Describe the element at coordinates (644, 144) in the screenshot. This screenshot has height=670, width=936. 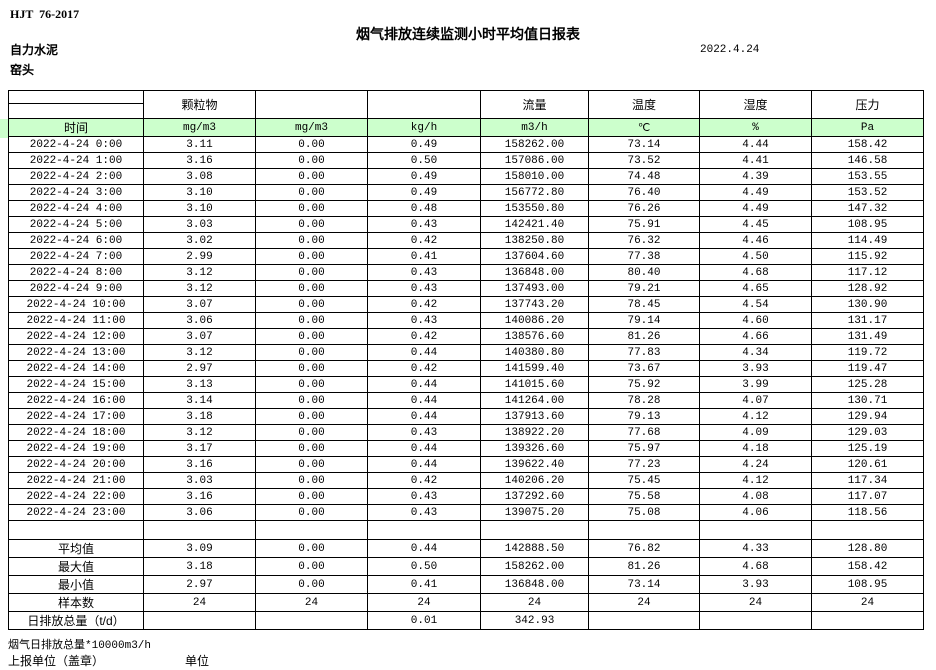
I see `cell-value: 73.14` at that location.